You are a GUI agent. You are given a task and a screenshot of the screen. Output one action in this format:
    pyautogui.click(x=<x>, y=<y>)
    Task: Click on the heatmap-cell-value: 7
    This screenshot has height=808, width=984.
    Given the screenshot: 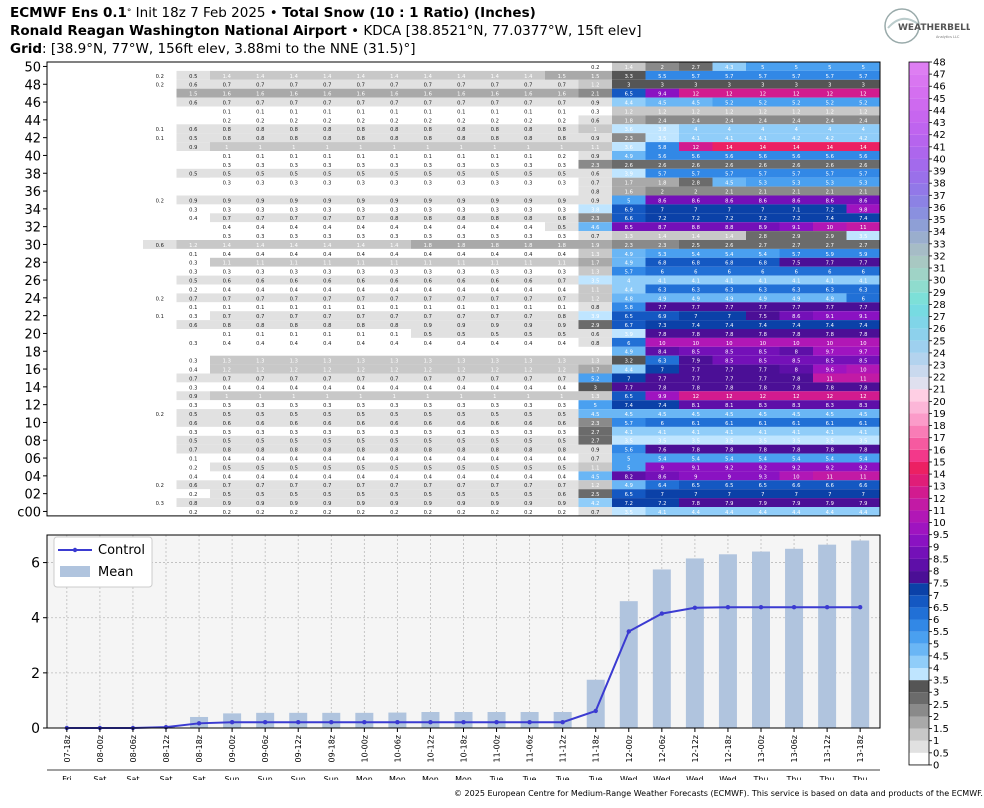 What is the action you would take?
    pyautogui.click(x=729, y=495)
    